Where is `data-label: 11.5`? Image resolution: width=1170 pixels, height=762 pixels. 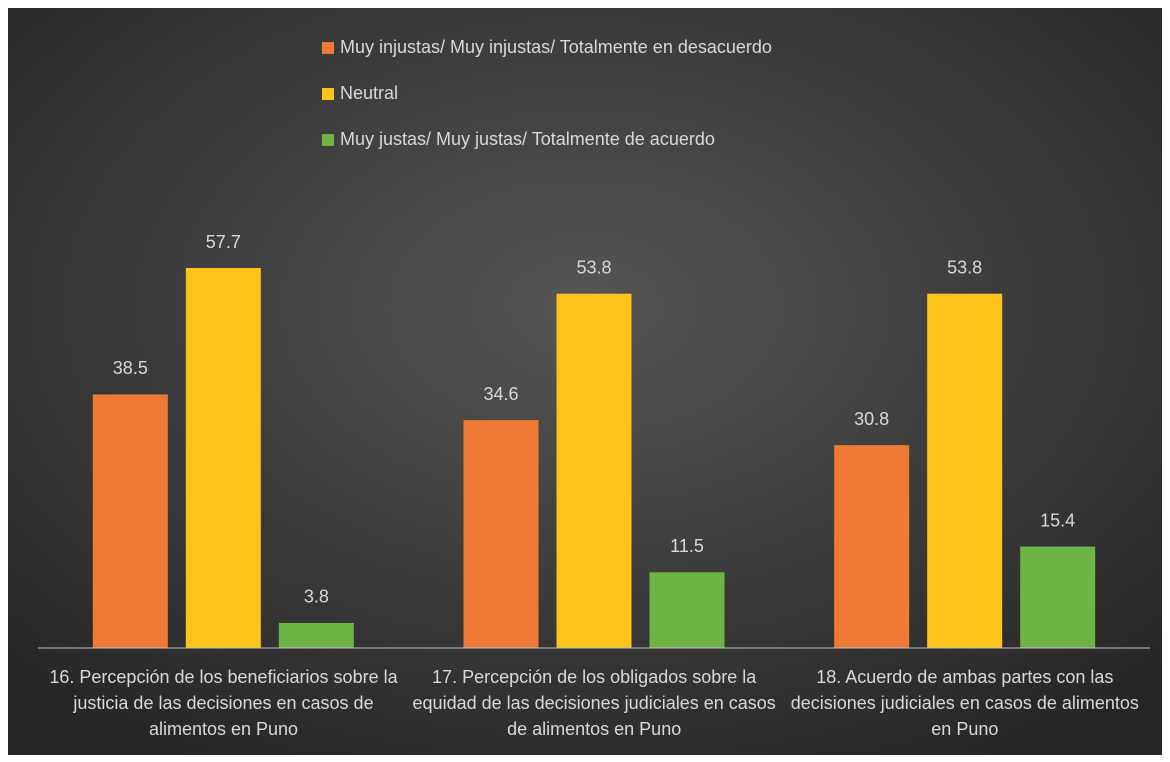 data-label: 11.5 is located at coordinates (687, 546).